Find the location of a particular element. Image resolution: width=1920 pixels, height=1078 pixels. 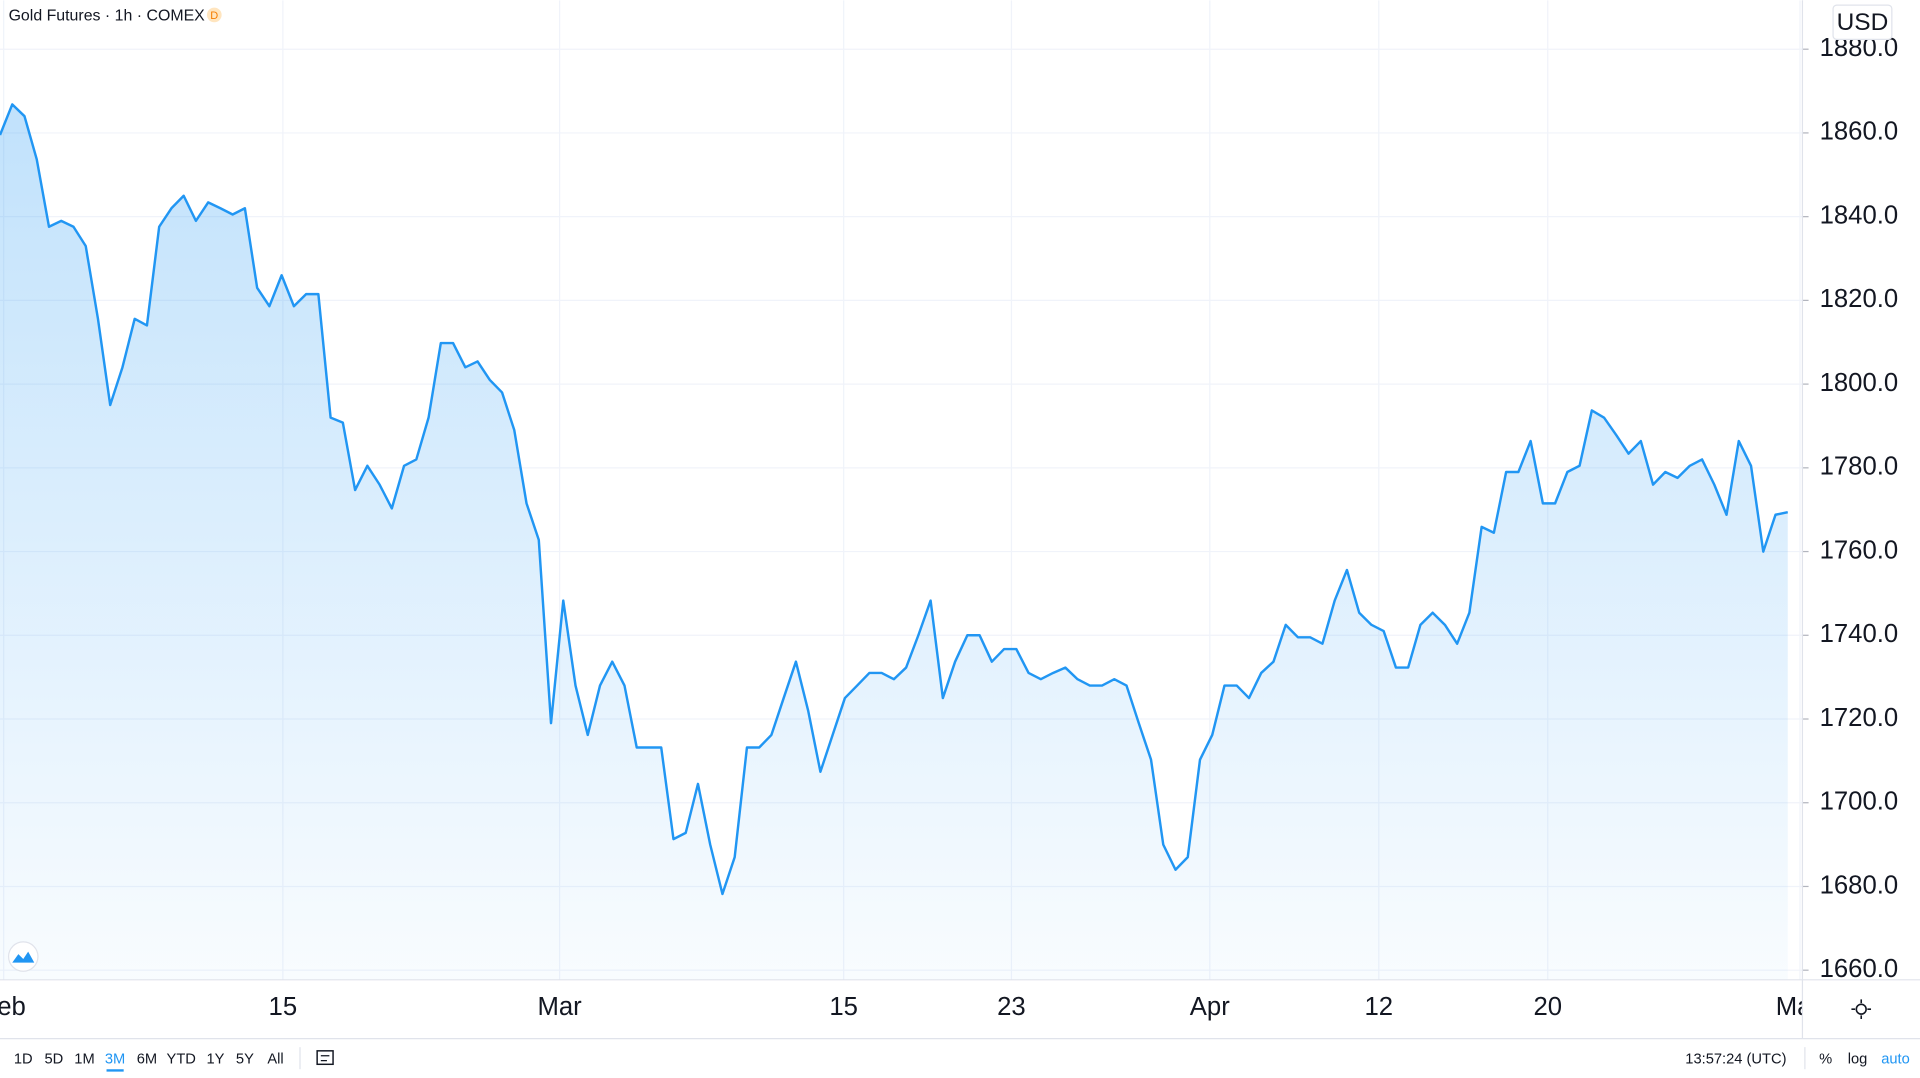

clock: 13:57:24 (UTC) is located at coordinates (1735, 1059).